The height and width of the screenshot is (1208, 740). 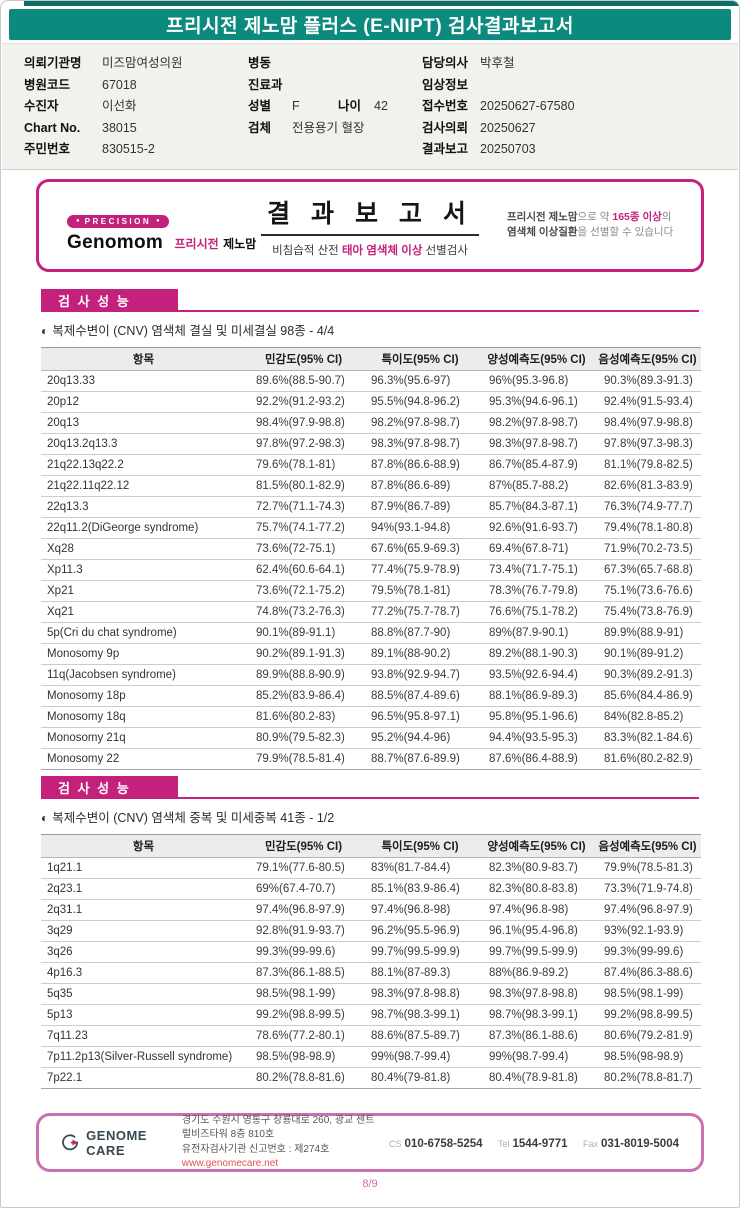 What do you see at coordinates (303, 423) in the screenshot?
I see `row-value: 98.4%(97.9-98.8)` at bounding box center [303, 423].